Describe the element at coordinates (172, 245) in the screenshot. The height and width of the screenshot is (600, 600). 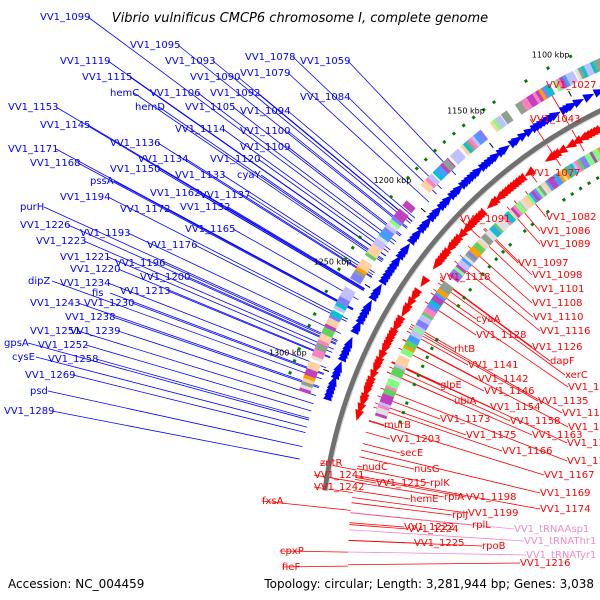
I see `forward-gene-label: VV1_1176` at that location.